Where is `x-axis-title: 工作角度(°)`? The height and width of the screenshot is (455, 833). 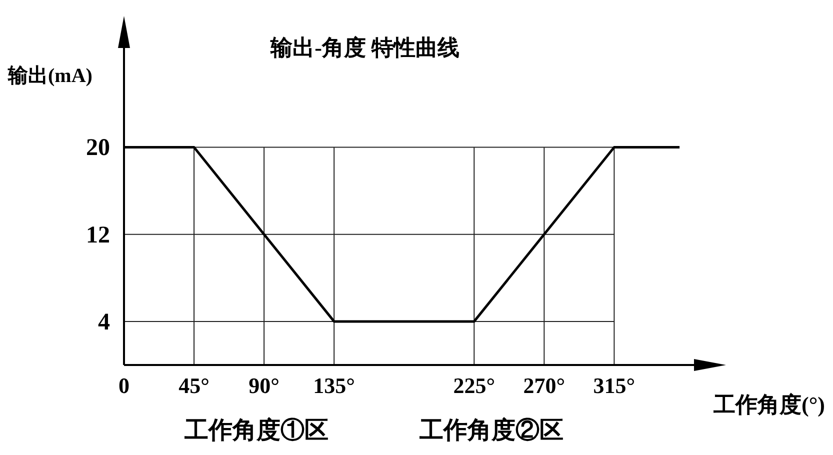
x-axis-title: 工作角度(°) is located at coordinates (768, 404).